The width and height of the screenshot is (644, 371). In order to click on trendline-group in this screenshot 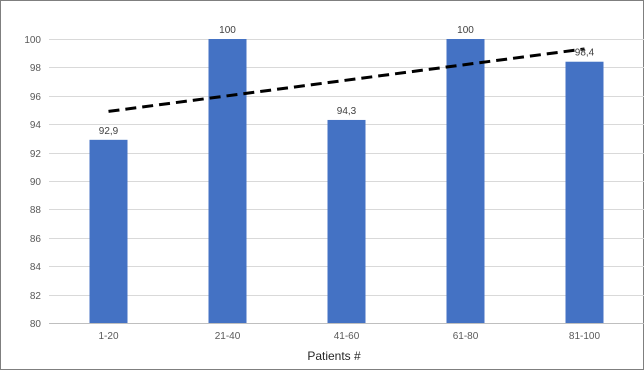, I will do `click(346, 80)`.